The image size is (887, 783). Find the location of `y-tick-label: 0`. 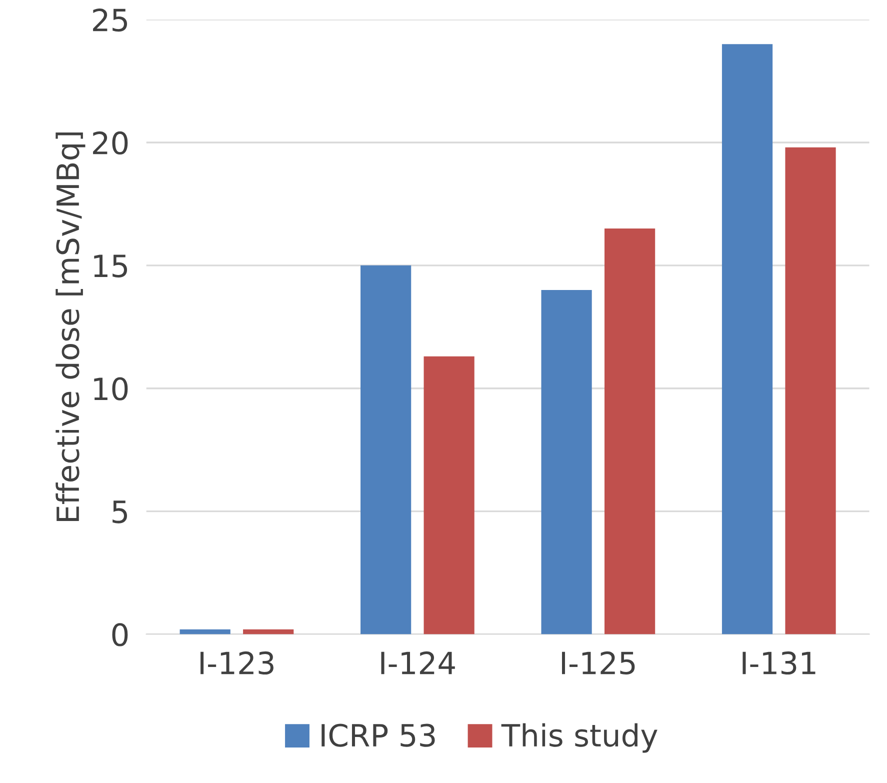

y-tick-label: 0 is located at coordinates (120, 634).